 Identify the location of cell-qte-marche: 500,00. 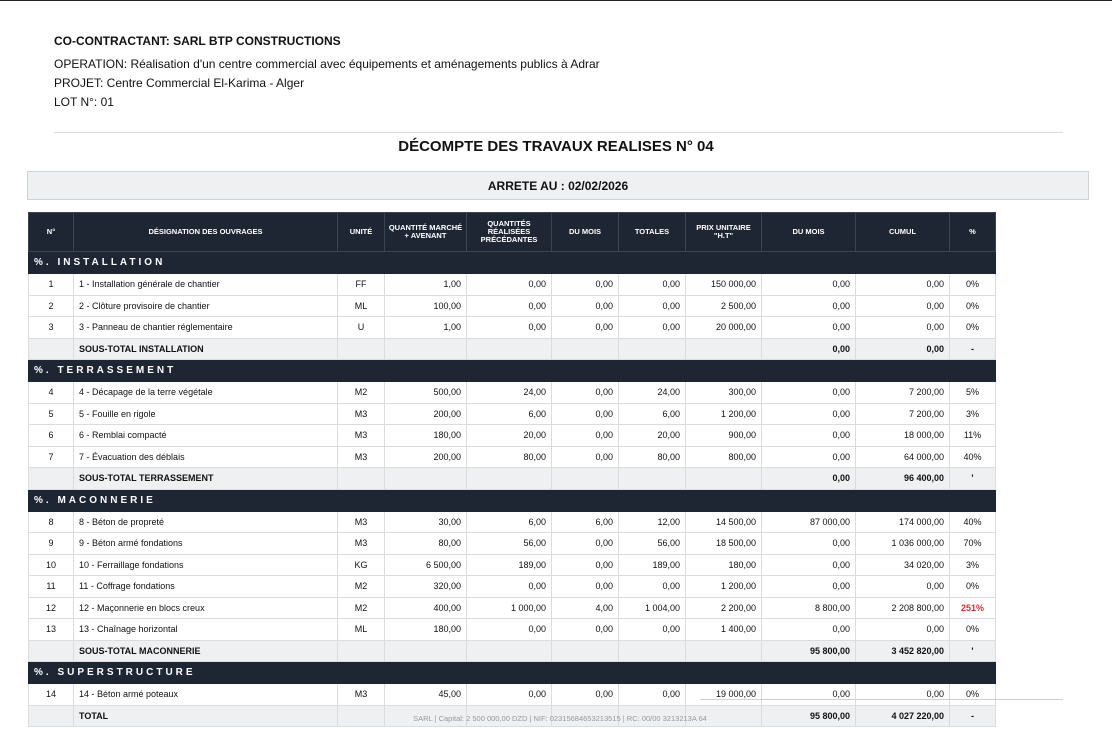
(425, 392).